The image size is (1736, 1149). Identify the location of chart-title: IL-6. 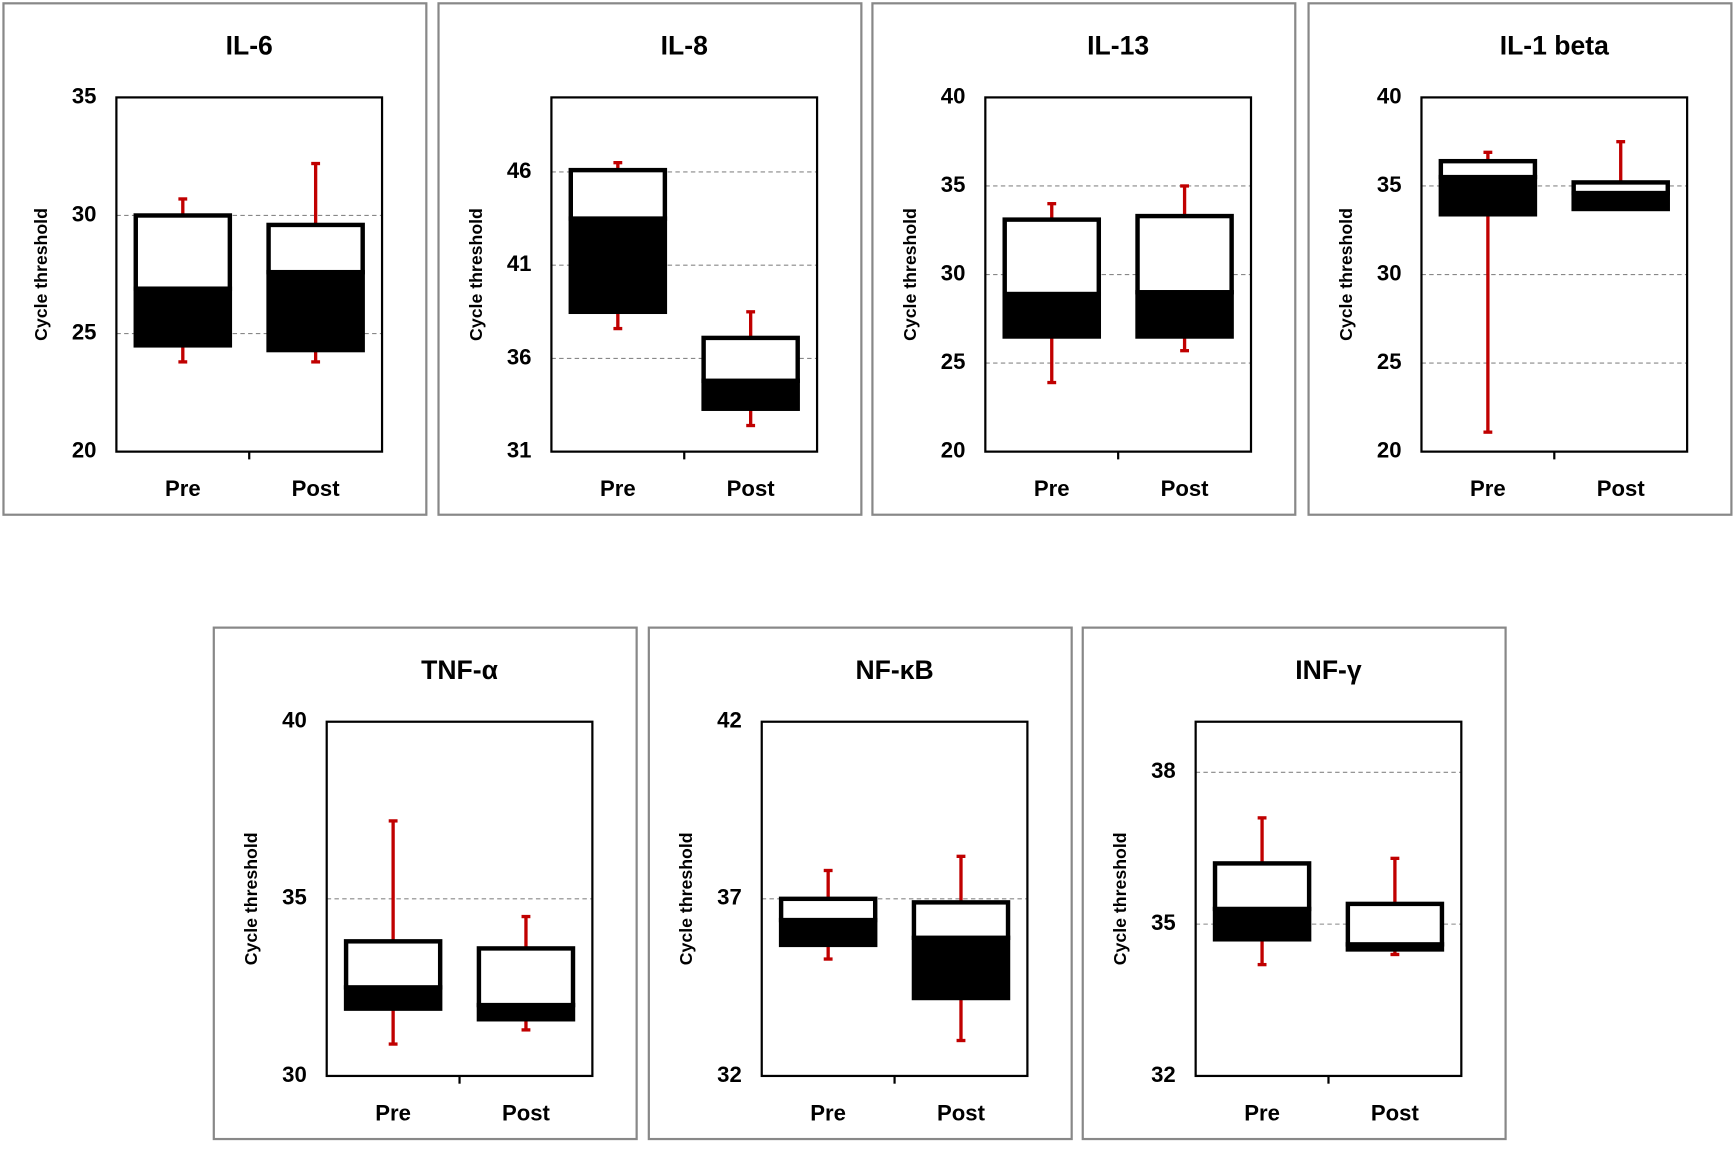
(249, 46).